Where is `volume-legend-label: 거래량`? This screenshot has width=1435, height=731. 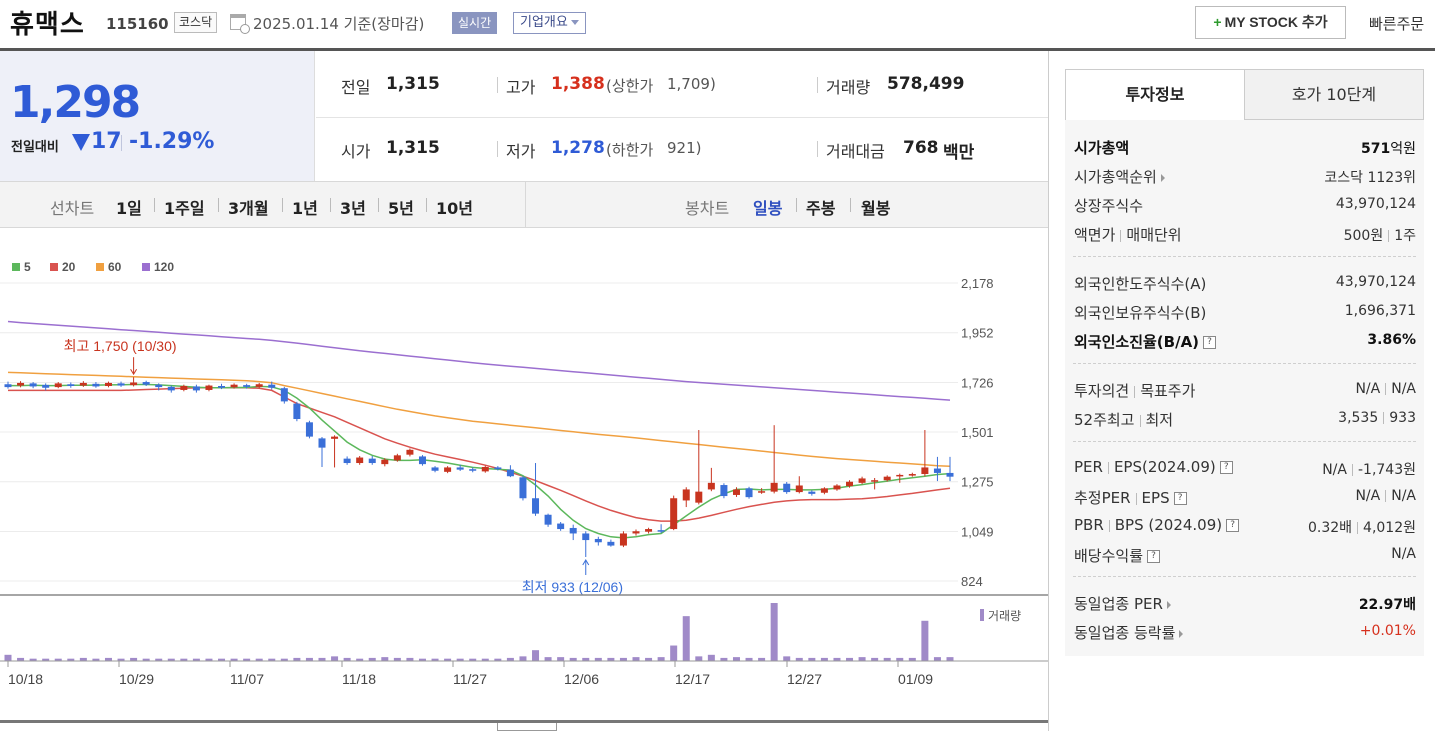 volume-legend-label: 거래량 is located at coordinates (1004, 616).